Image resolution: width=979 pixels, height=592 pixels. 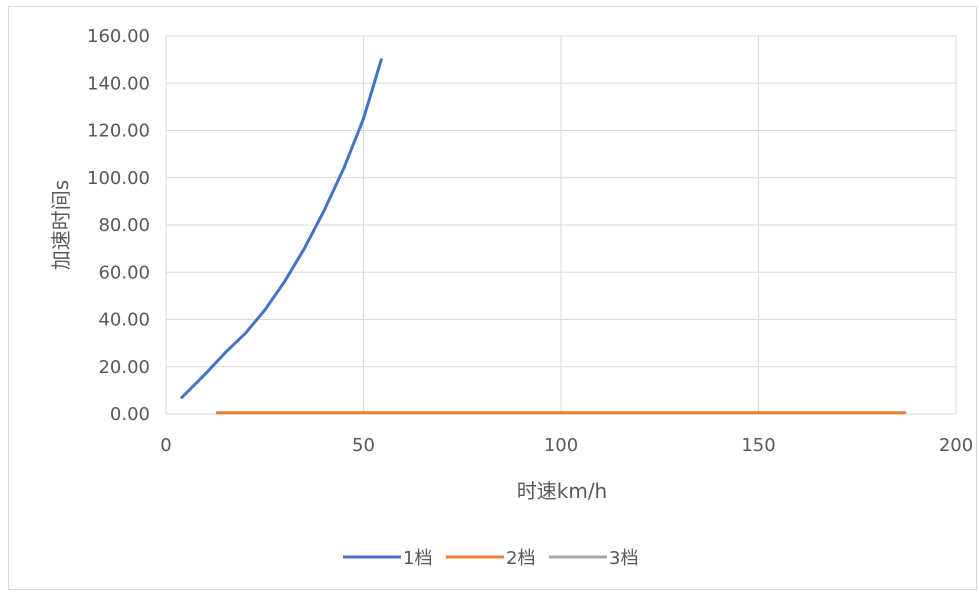 What do you see at coordinates (490, 558) in the screenshot?
I see `legend: 1档 2档 3档` at bounding box center [490, 558].